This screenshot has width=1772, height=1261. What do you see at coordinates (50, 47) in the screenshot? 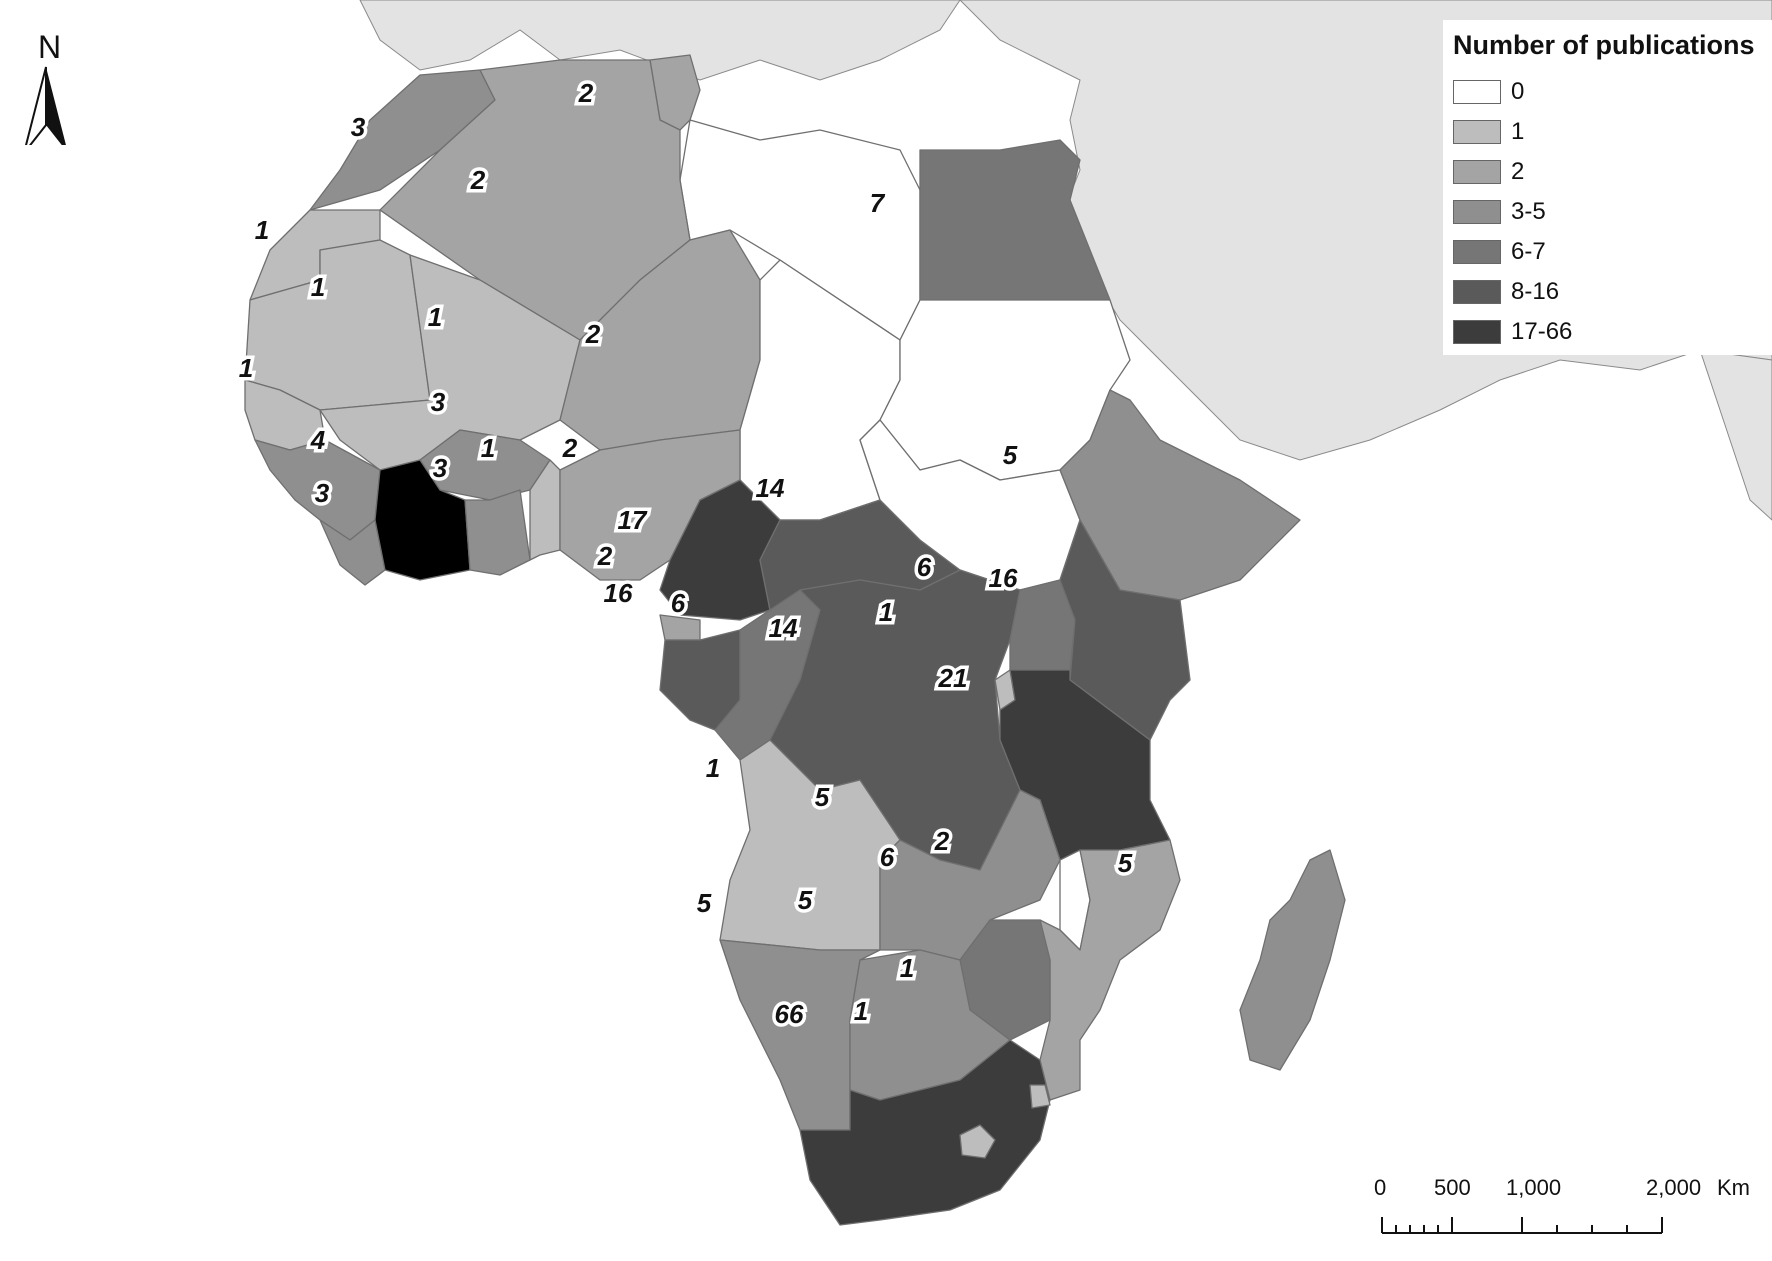
I see `north-arrow-label: N` at bounding box center [50, 47].